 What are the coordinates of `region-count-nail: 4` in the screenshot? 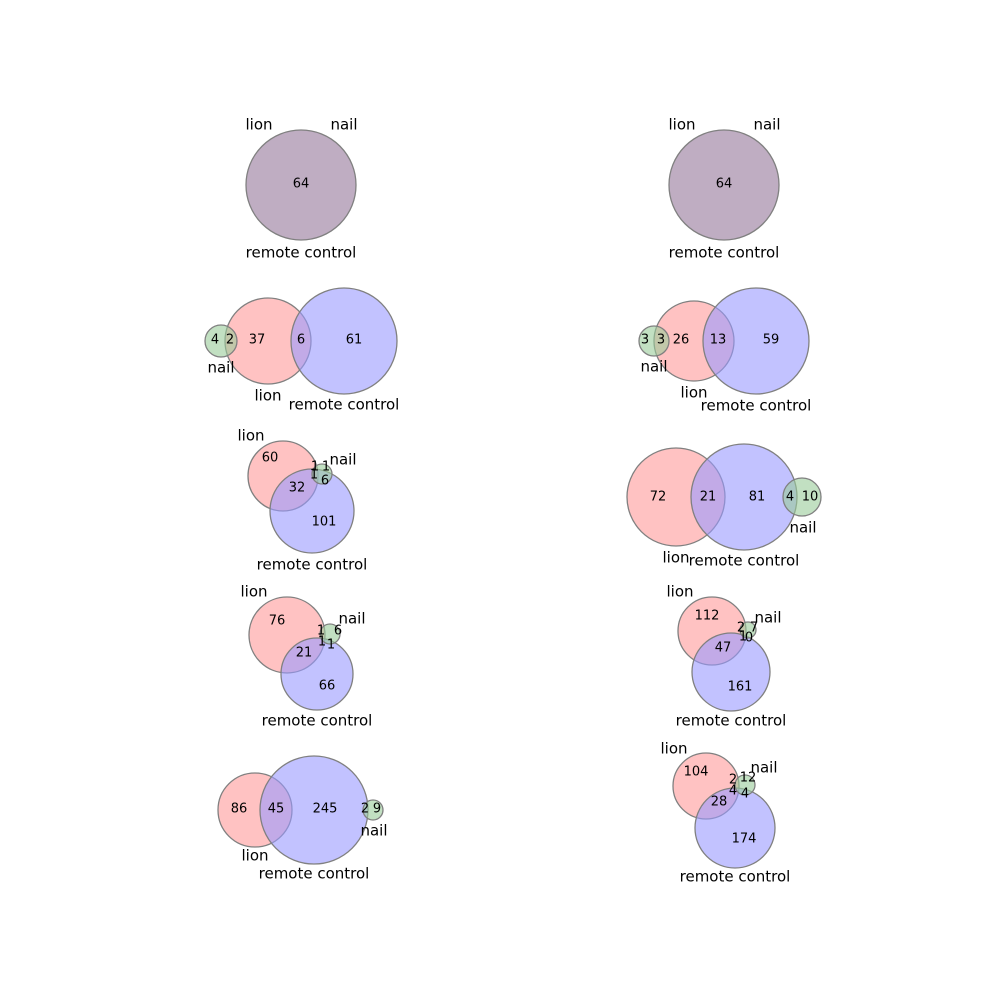 It's located at (215, 340).